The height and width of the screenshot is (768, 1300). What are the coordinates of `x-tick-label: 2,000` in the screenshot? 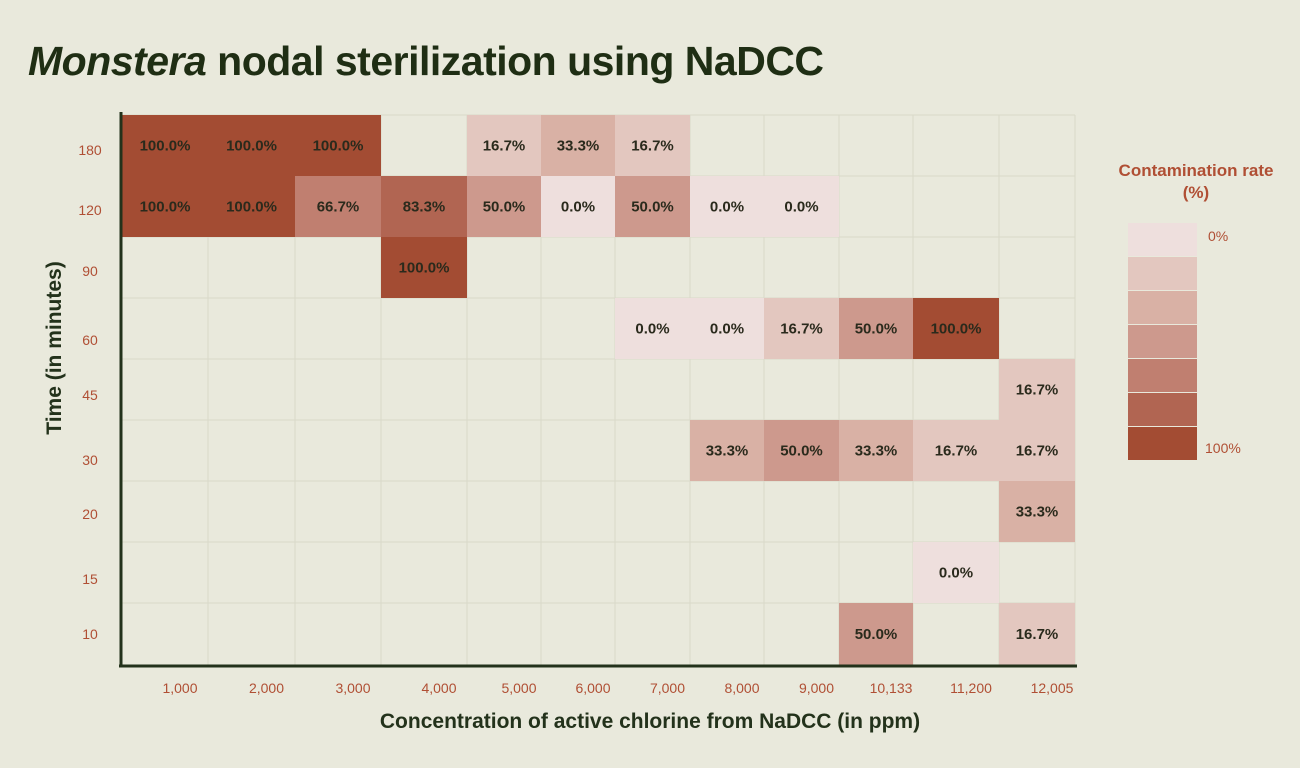 It's located at (266, 688).